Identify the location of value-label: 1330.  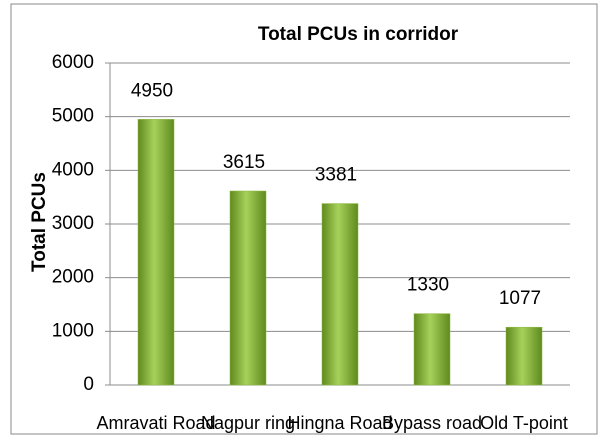
(428, 285).